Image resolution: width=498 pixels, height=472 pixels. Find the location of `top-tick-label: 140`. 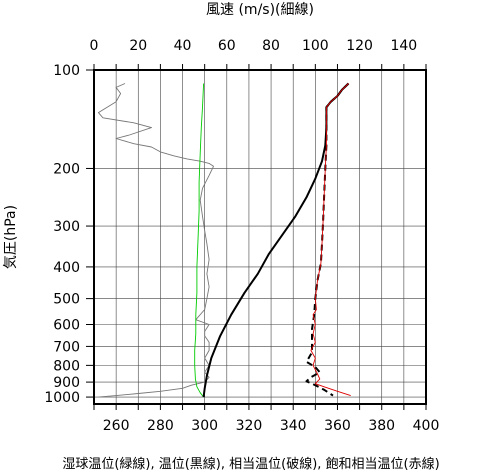

top-tick-label: 140 is located at coordinates (403, 46).